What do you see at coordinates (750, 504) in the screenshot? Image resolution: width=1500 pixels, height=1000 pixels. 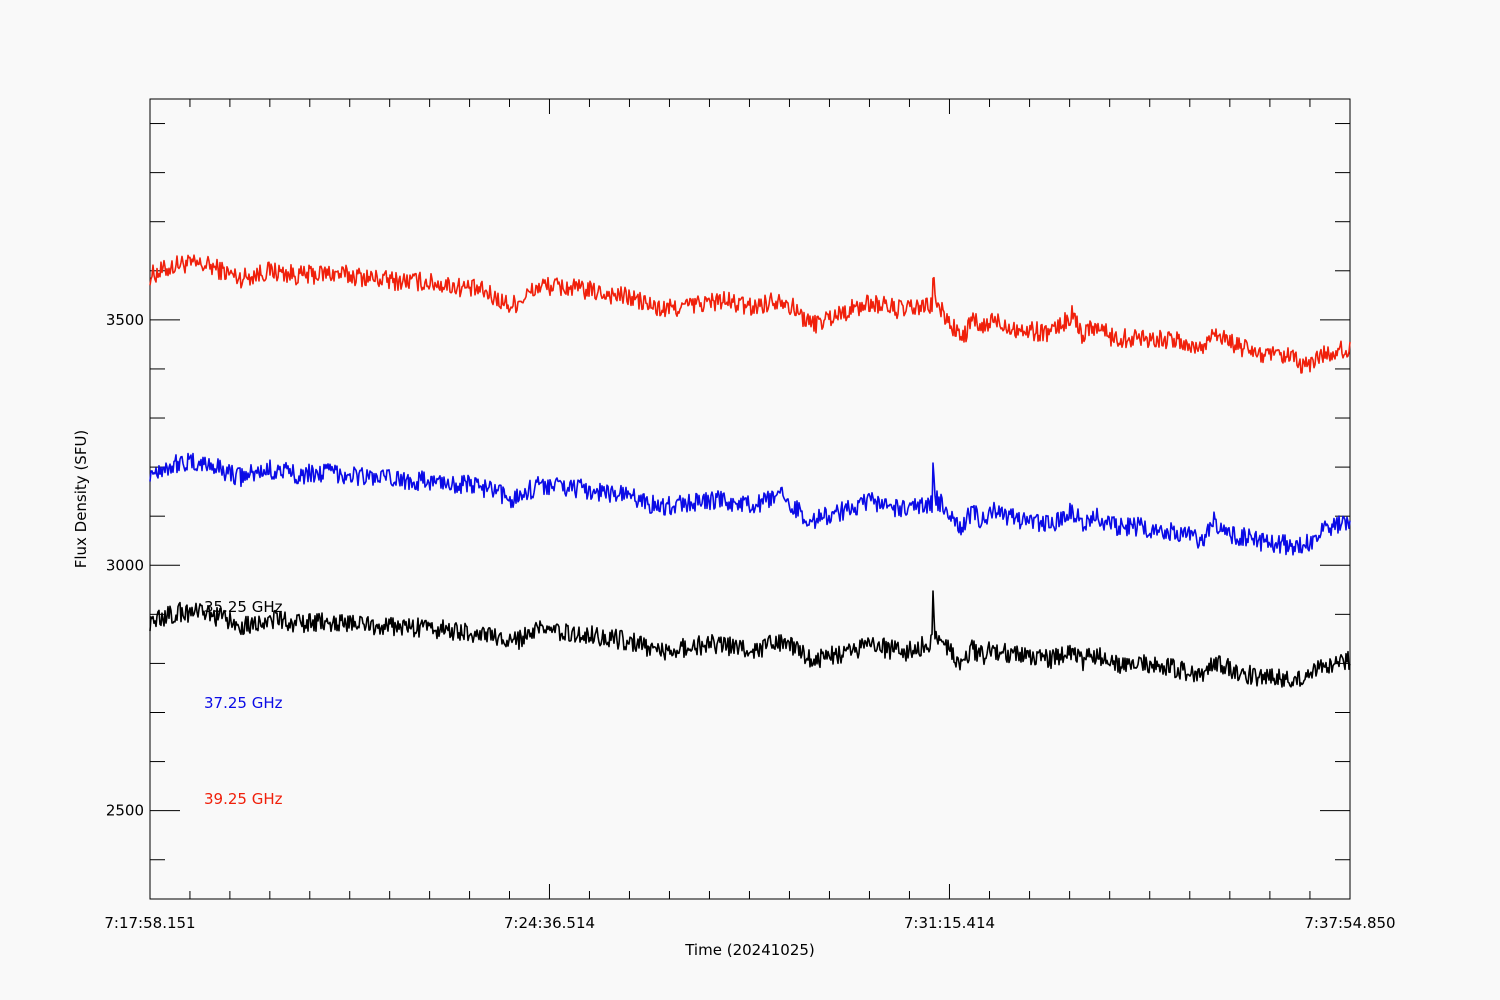 I see `series-line-37_25-GHz` at bounding box center [750, 504].